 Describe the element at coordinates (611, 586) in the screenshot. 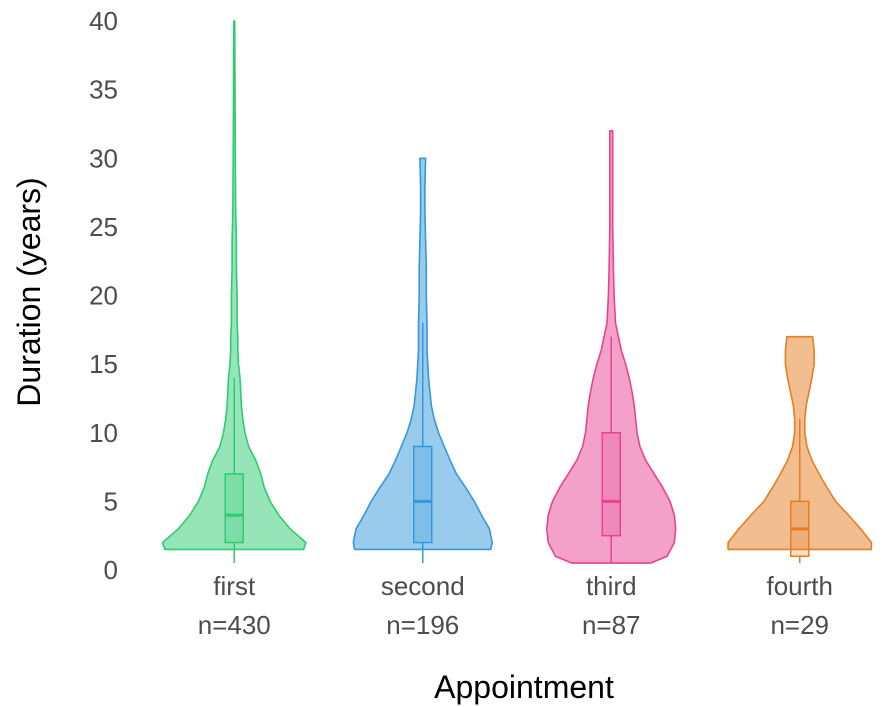

I see `x-tick-label: third` at that location.